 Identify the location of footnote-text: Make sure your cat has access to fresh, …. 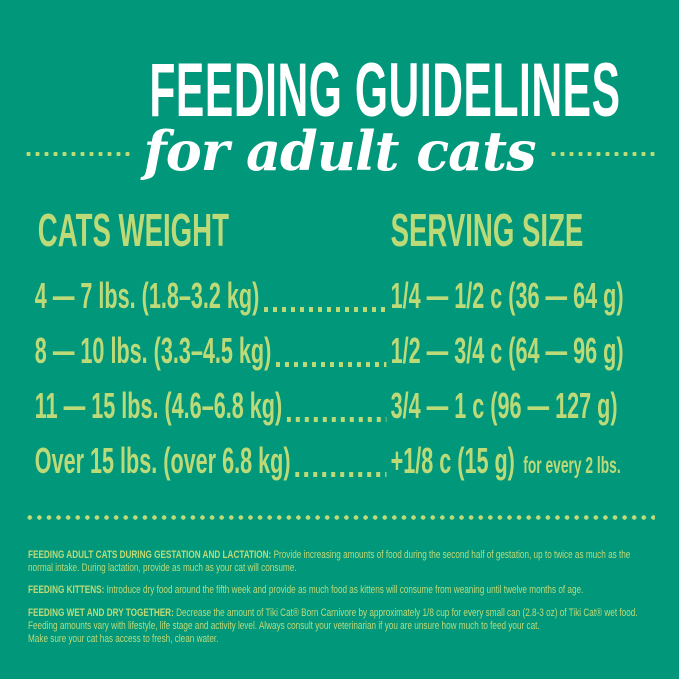
(123, 639).